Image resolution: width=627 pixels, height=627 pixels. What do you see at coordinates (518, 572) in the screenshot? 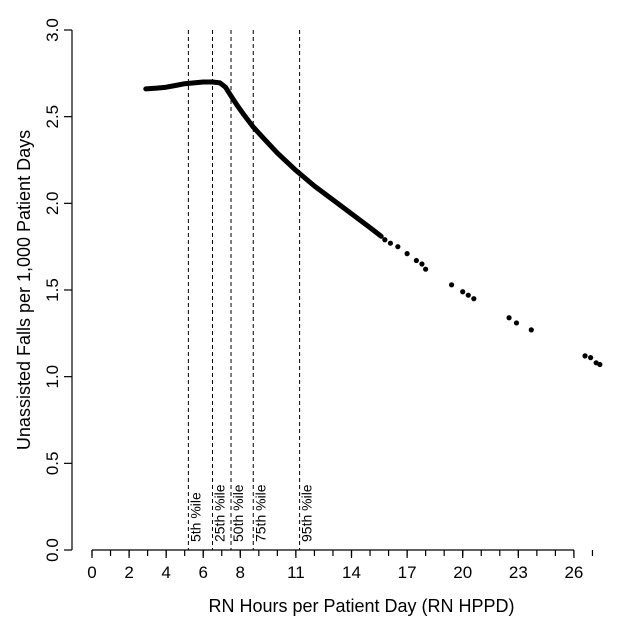
I see `x-tick-label: 23` at bounding box center [518, 572].